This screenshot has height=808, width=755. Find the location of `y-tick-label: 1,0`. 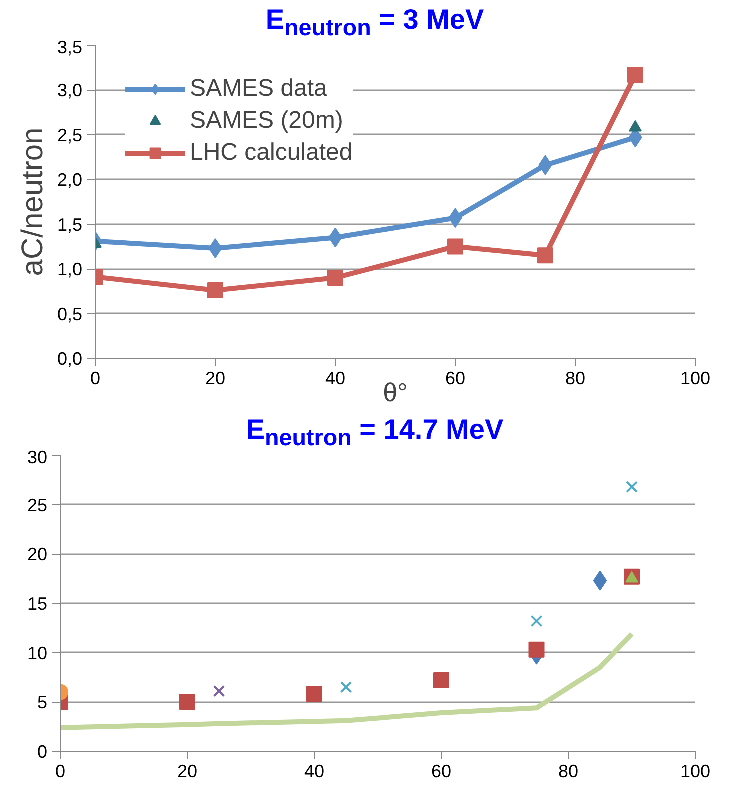

y-tick-label: 1,0 is located at coordinates (70, 270).